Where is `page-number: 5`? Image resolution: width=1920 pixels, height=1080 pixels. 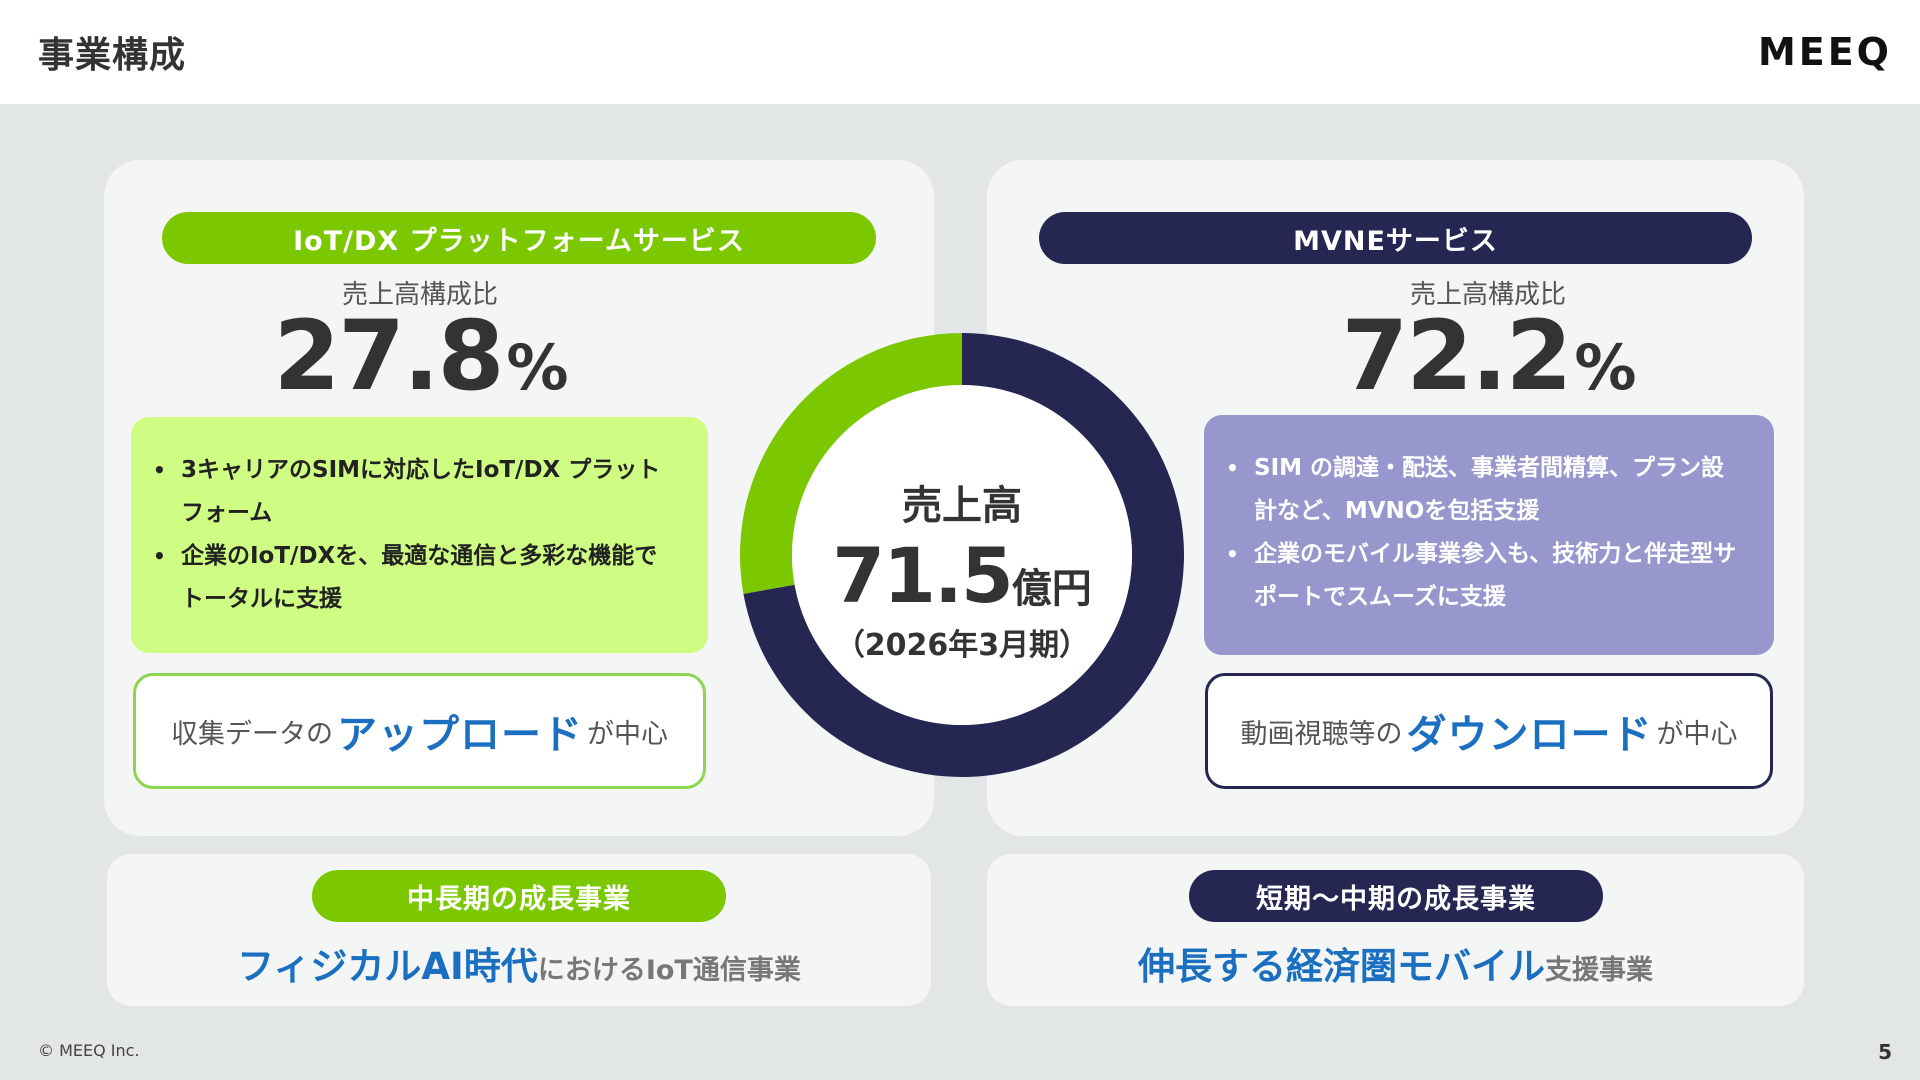
page-number: 5 is located at coordinates (1885, 1052).